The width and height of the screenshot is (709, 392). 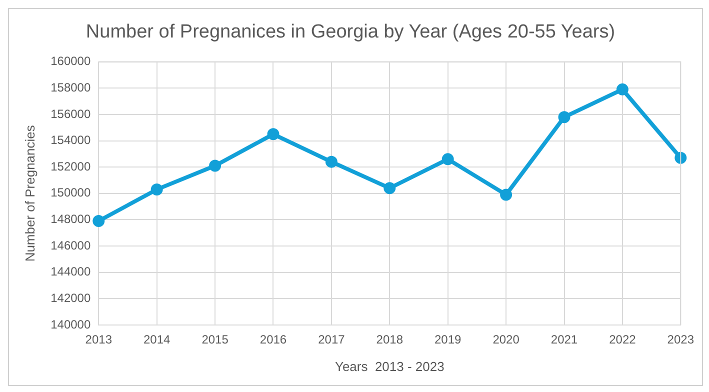 I want to click on x-tick-label: 2019, so click(x=448, y=339).